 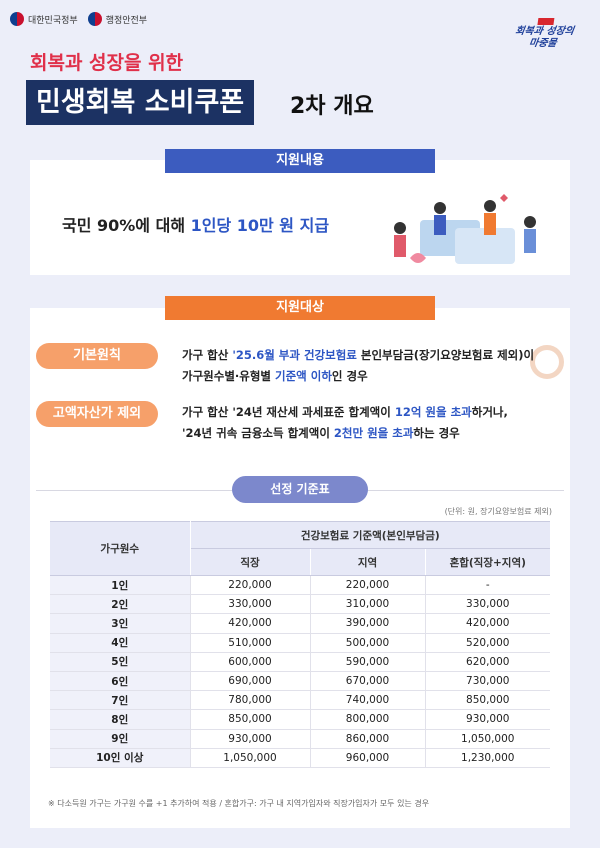 I want to click on table-row: 9인 930,000 860,000 1,050,000, so click(x=300, y=739).